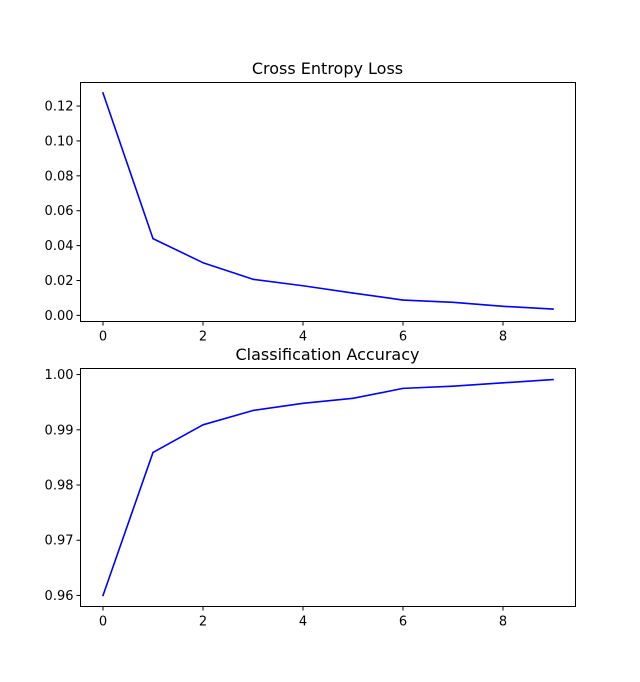  What do you see at coordinates (503, 337) in the screenshot?
I see `loss-x-tick-label: 8` at bounding box center [503, 337].